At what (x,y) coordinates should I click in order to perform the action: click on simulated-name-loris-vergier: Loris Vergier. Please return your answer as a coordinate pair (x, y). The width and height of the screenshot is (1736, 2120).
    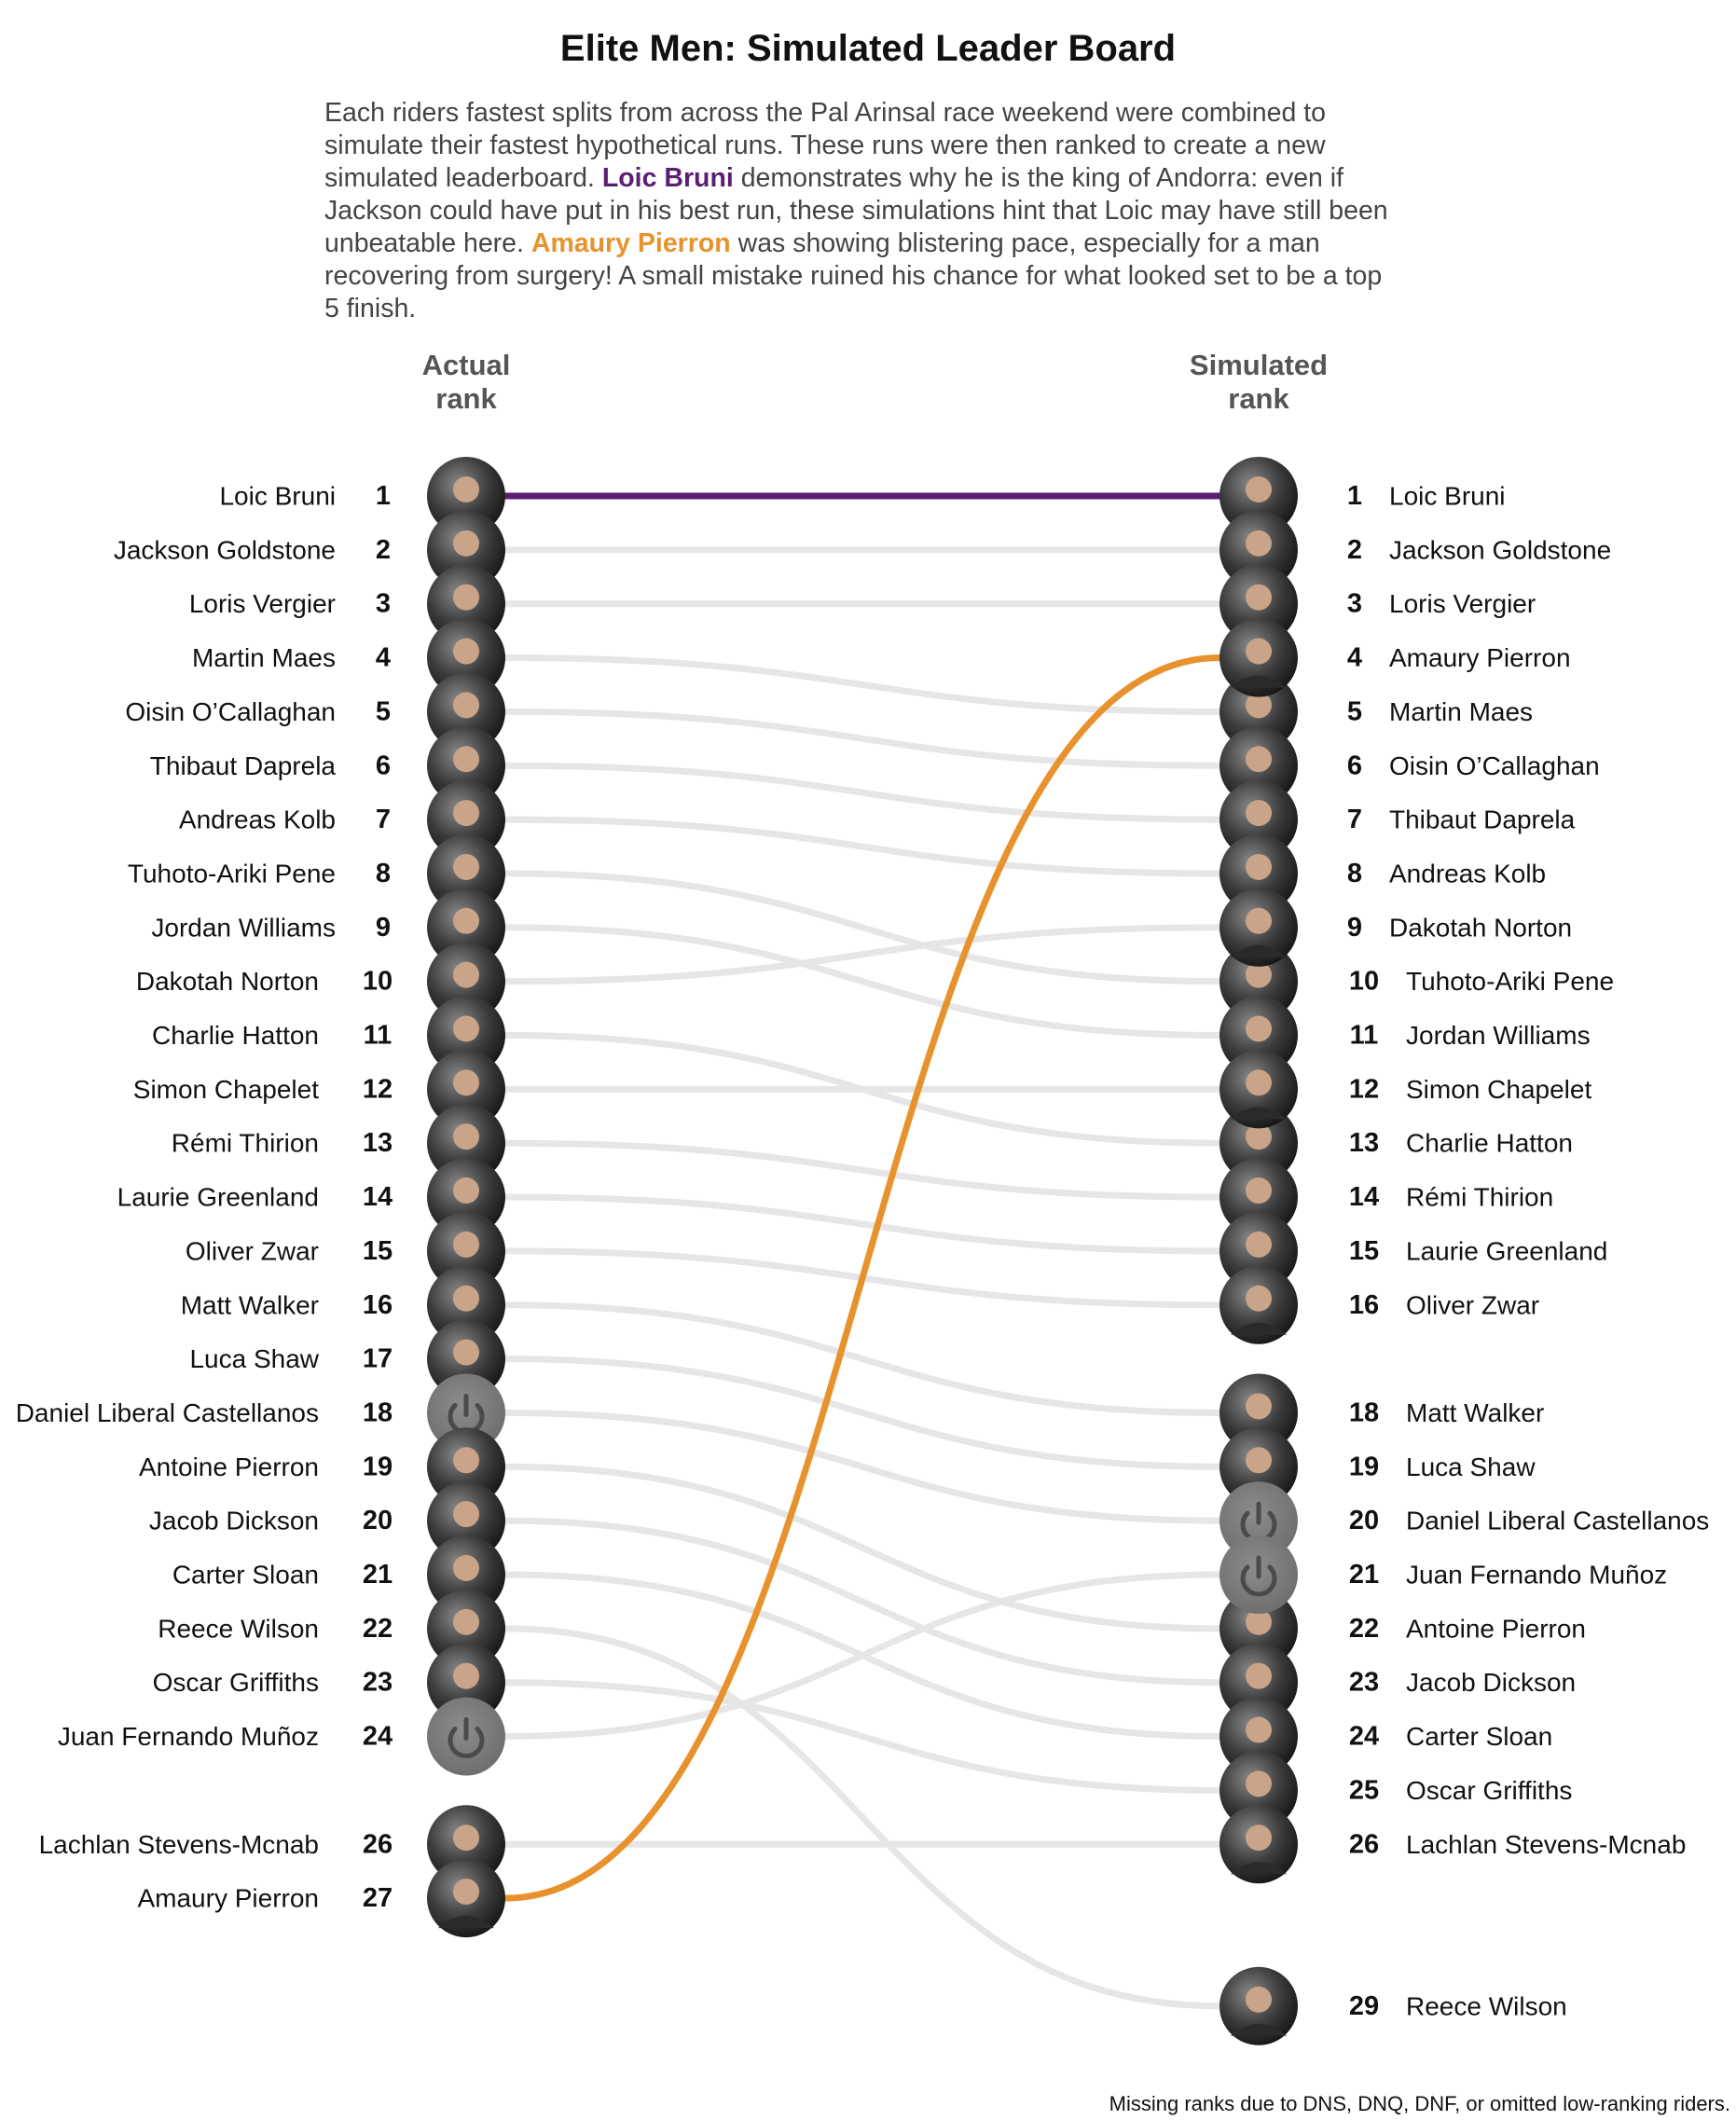
    Looking at the image, I should click on (1462, 603).